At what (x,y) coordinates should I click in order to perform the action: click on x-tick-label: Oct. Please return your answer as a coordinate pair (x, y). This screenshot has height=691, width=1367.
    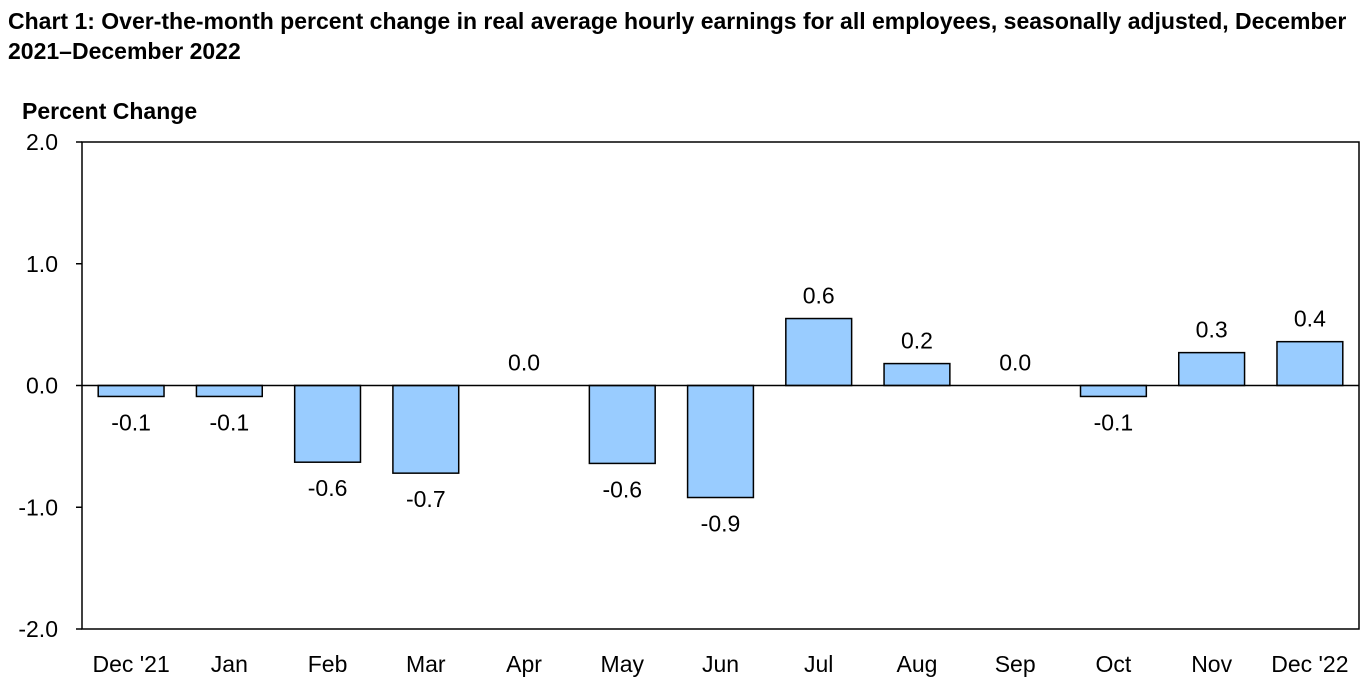
    Looking at the image, I should click on (1114, 664).